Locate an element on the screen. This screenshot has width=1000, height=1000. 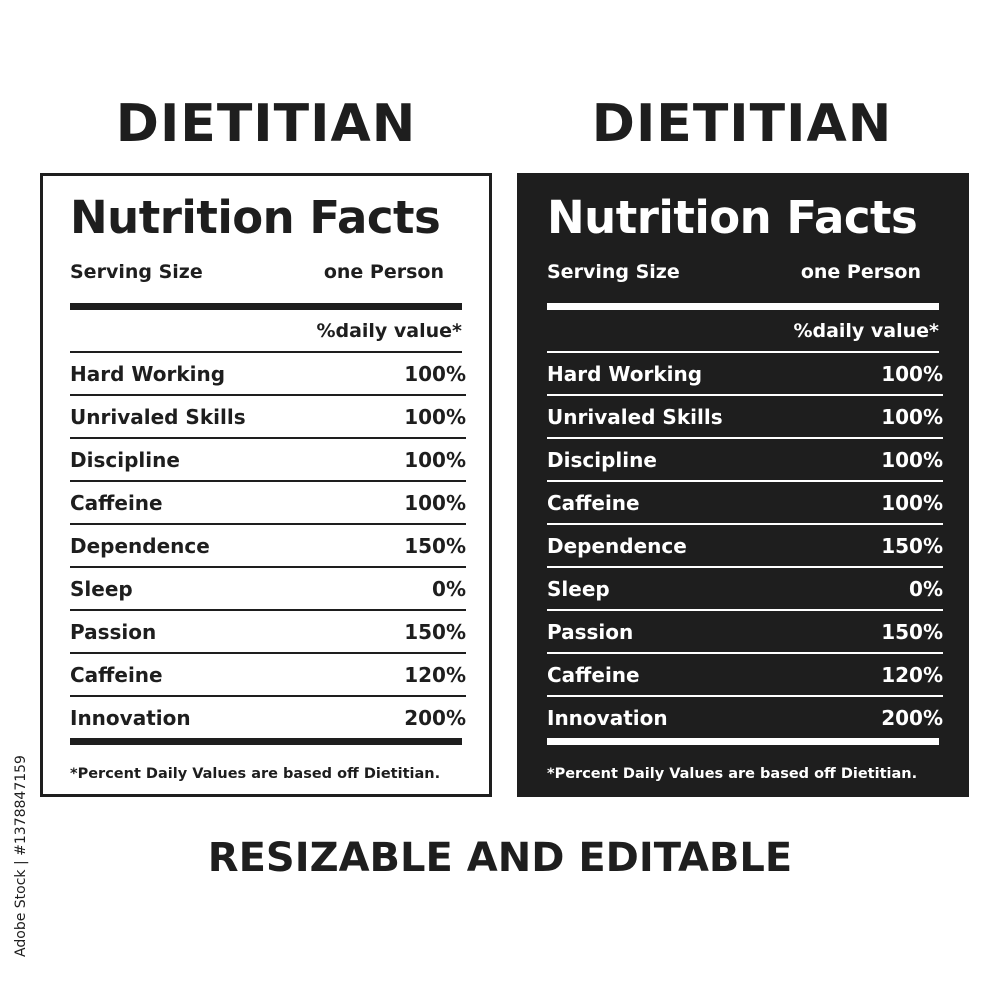
bottom-caption: RESIZABLE AND EDITABLE is located at coordinates (500, 858).